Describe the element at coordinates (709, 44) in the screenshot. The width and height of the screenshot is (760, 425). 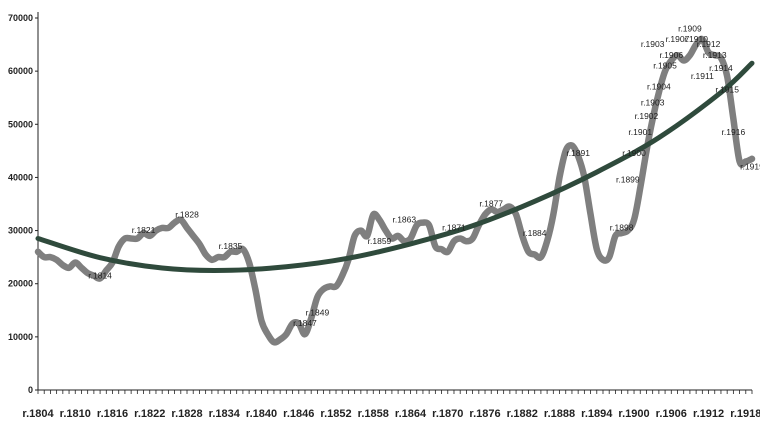
I see `data-label: r.1912` at that location.